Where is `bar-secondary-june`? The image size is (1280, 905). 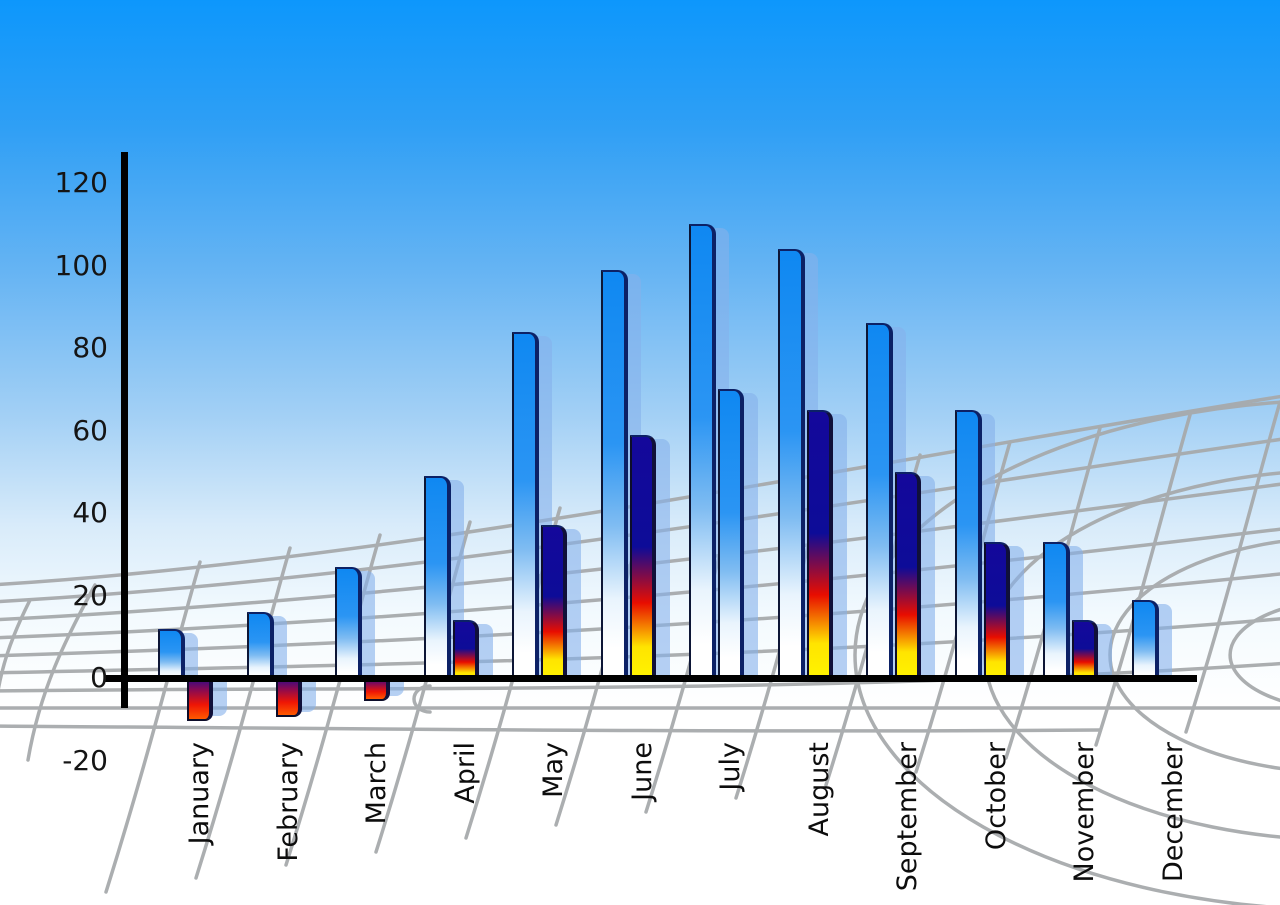 bar-secondary-june is located at coordinates (642, 557).